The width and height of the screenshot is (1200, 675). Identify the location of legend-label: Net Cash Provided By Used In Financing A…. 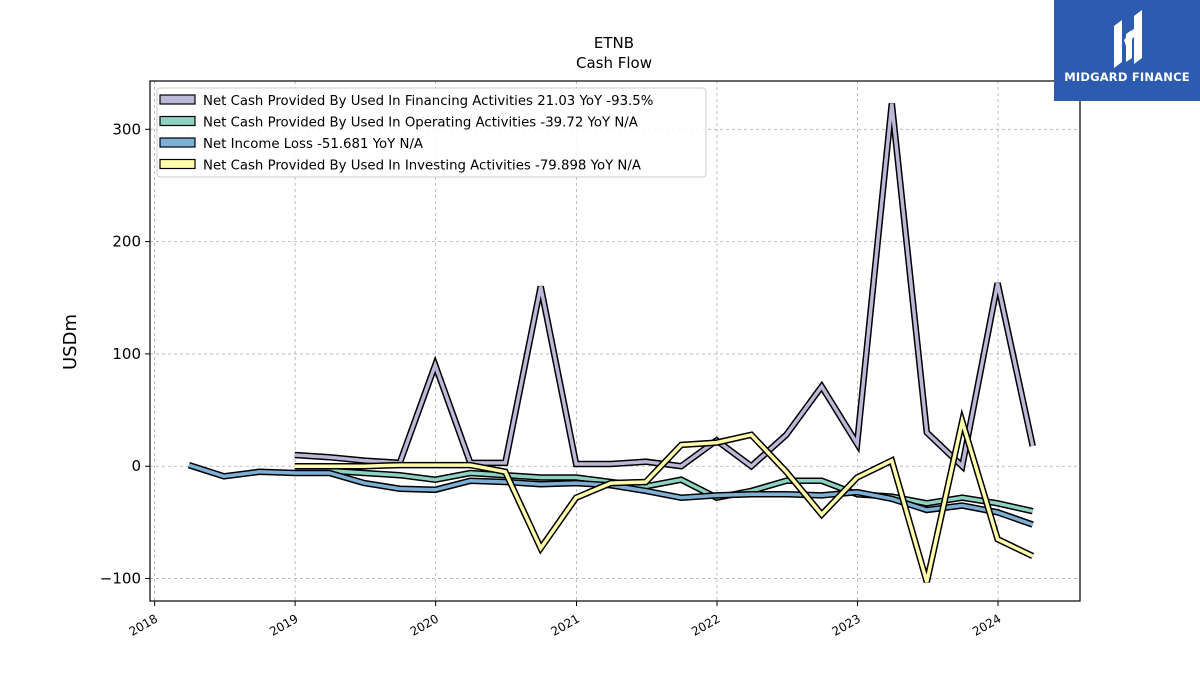
(428, 101).